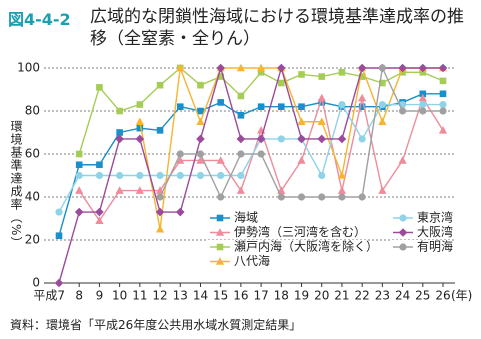 Image resolution: width=481 pixels, height=339 pixels. I want to click on y-tick-label: 60, so click(32, 154).